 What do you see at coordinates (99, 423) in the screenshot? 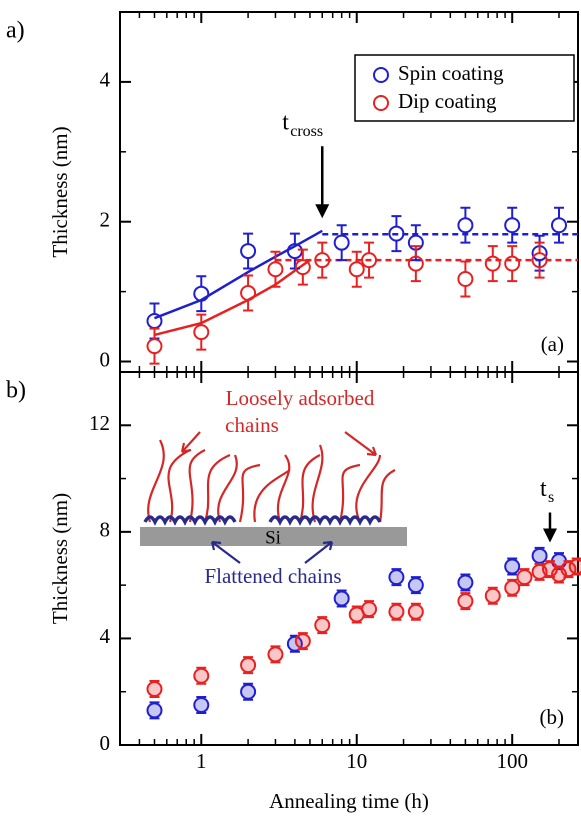
I see `y-tick-label: 12` at bounding box center [99, 423].